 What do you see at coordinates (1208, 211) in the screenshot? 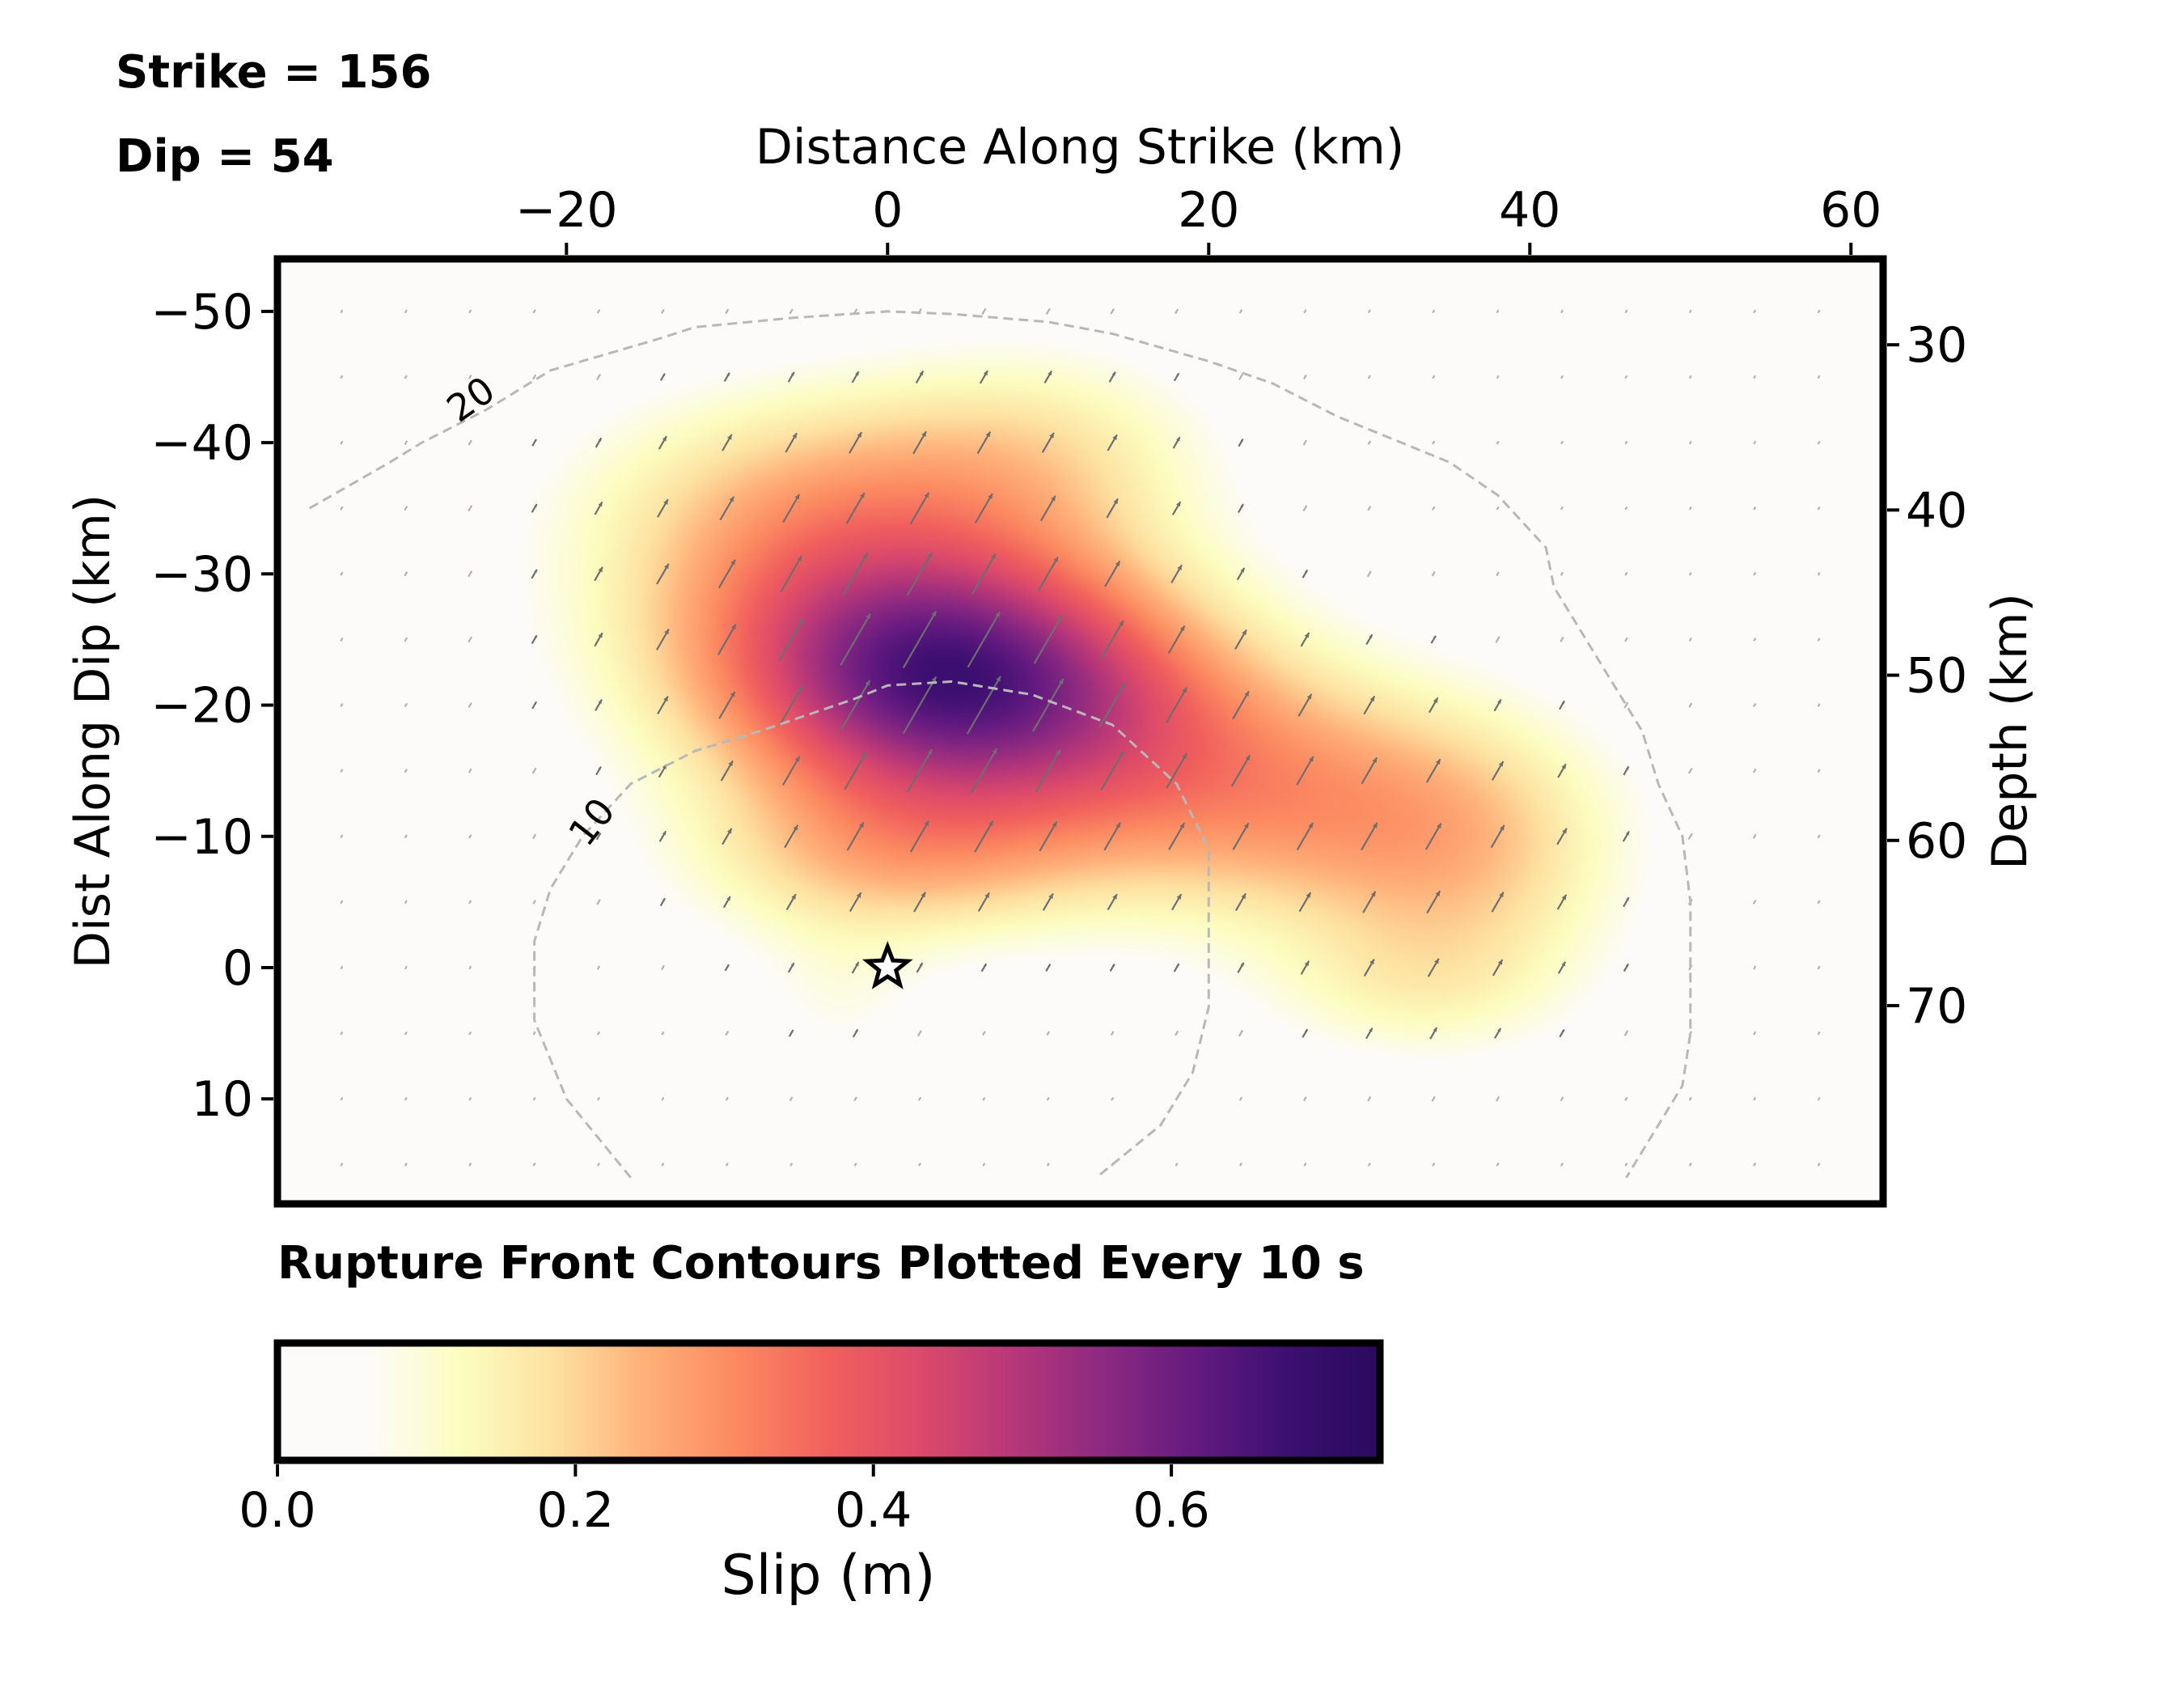
I see `x-tick-label: 20` at bounding box center [1208, 211].